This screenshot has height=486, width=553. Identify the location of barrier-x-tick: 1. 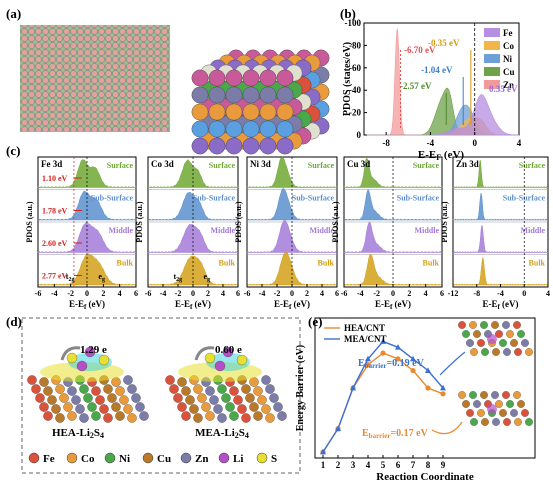
(323, 465).